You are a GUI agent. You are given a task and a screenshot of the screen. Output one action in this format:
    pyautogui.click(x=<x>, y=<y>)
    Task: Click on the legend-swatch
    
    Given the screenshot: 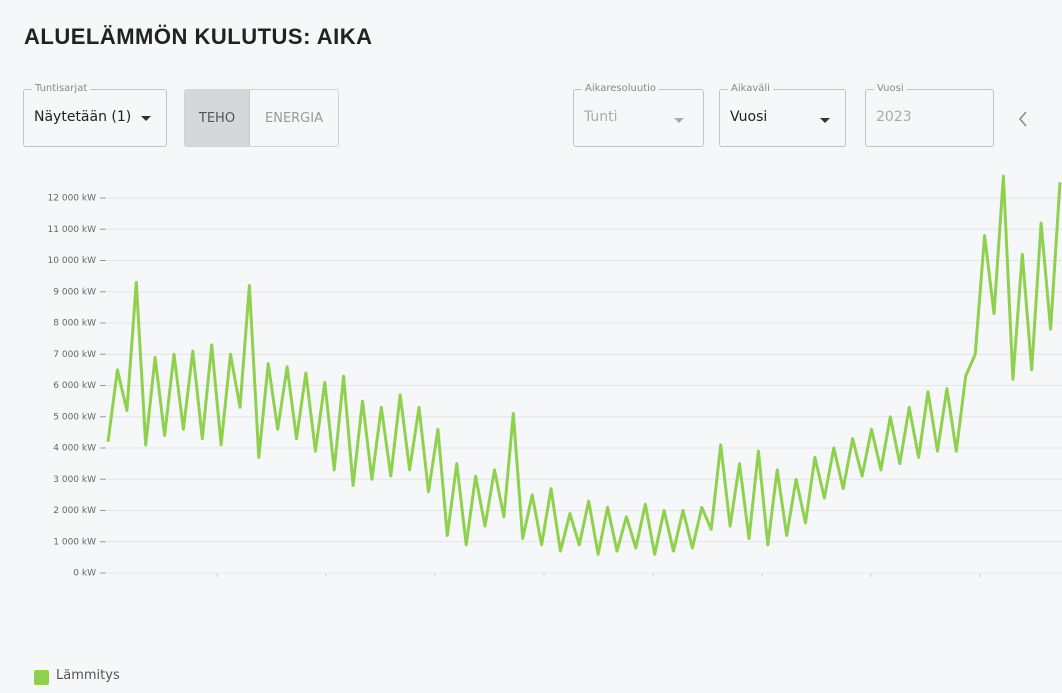 What is the action you would take?
    pyautogui.click(x=41, y=677)
    